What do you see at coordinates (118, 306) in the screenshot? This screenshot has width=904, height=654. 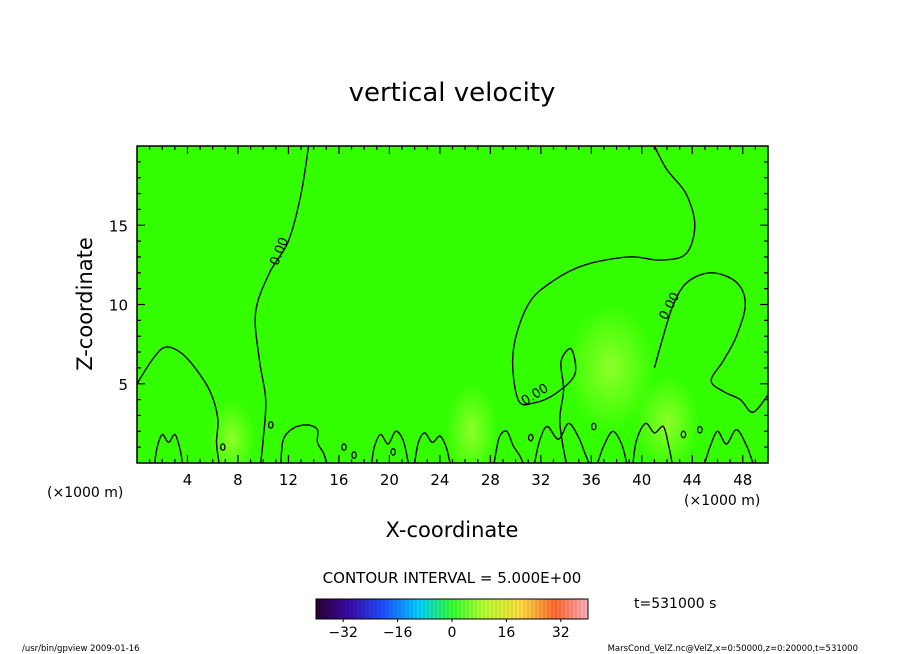 I see `y-tick-label: 10` at bounding box center [118, 306].